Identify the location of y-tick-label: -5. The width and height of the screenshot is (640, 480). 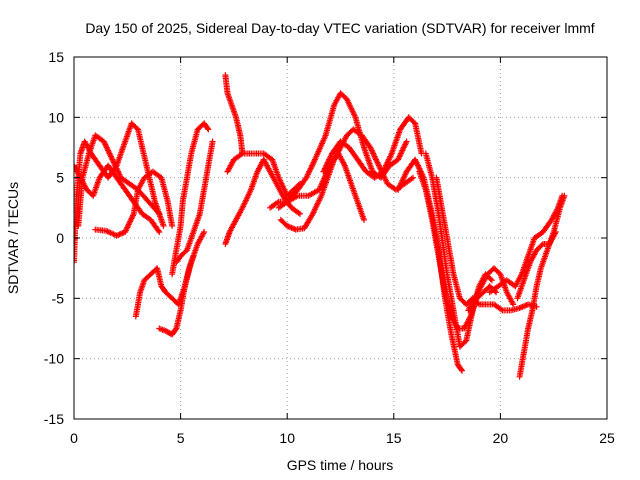
(58, 298).